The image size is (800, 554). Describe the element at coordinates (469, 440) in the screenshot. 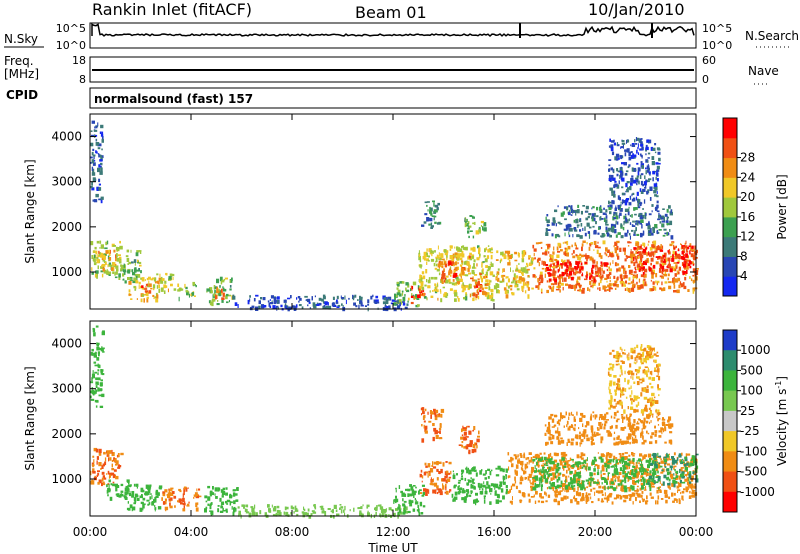

I see `velocity-echo-region` at that location.